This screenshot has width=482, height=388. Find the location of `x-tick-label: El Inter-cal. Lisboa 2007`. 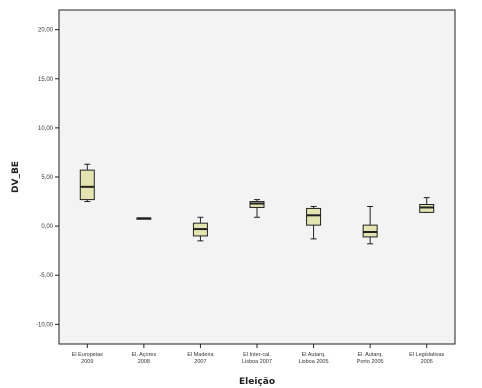

x-tick-label: El Inter-cal. Lisboa 2007 is located at coordinates (257, 358).